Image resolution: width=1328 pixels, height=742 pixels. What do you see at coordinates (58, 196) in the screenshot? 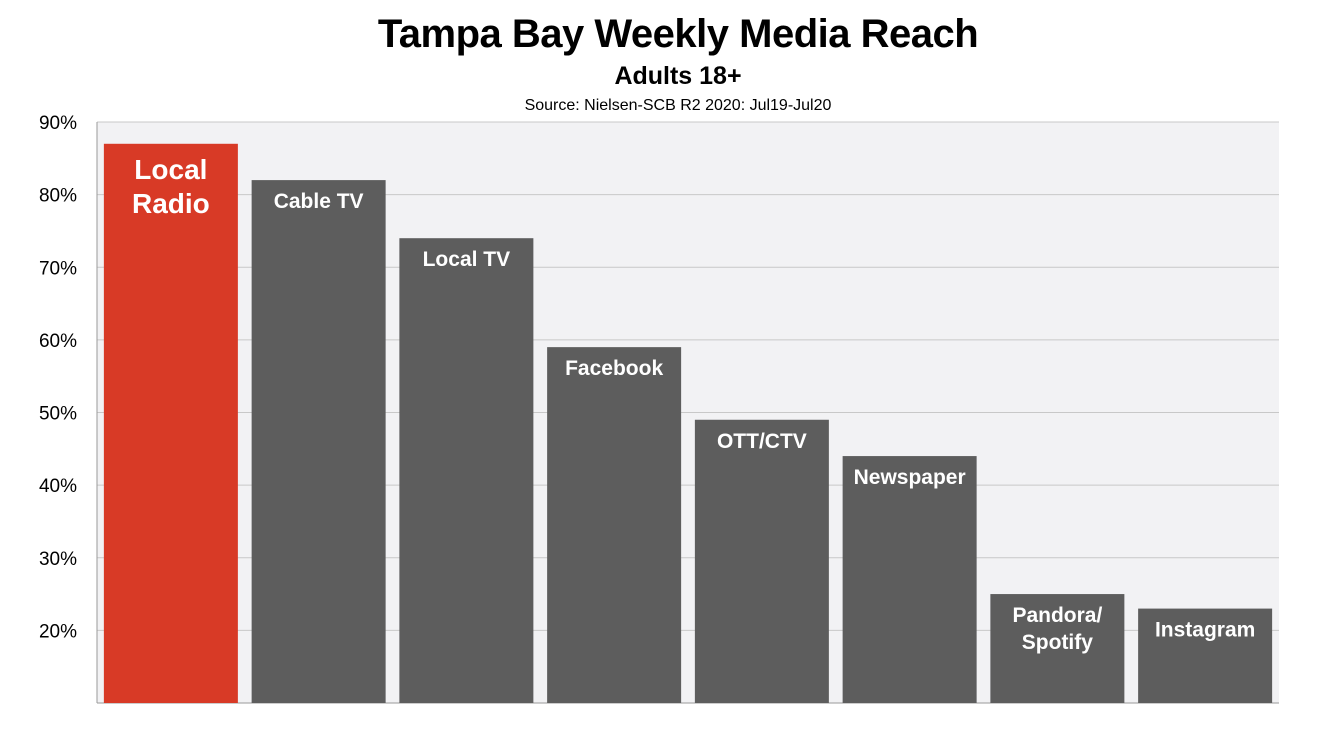
I see `y-tick-label: 80%` at bounding box center [58, 196].